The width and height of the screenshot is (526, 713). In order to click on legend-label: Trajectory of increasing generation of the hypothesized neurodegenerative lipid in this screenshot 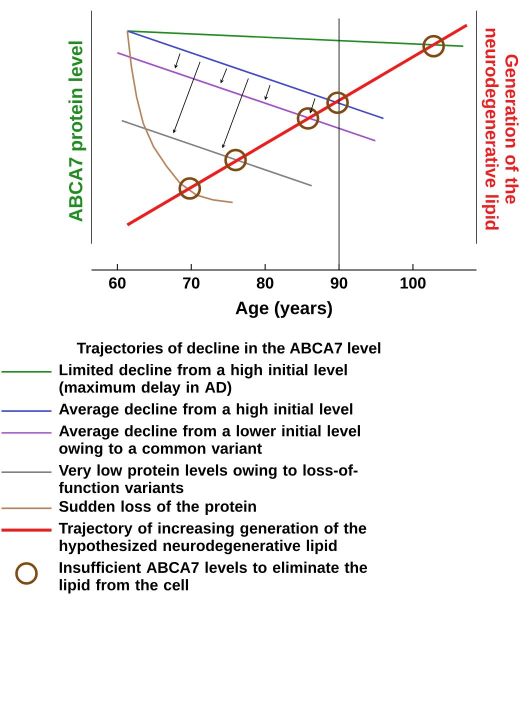, I will do `click(212, 538)`.